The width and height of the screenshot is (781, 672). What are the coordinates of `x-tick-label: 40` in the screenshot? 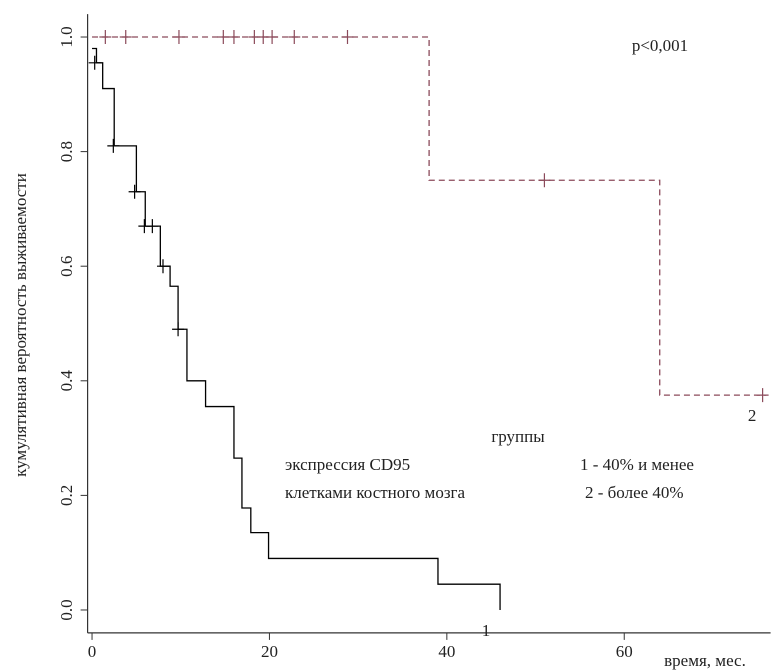 It's located at (446, 651).